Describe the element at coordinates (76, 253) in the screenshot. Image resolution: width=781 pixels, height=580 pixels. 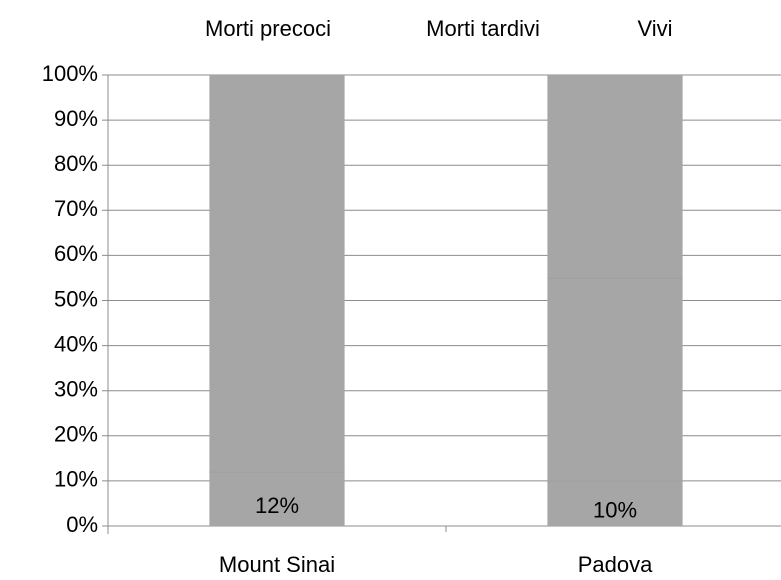
I see `y-tick-label: 60%` at that location.